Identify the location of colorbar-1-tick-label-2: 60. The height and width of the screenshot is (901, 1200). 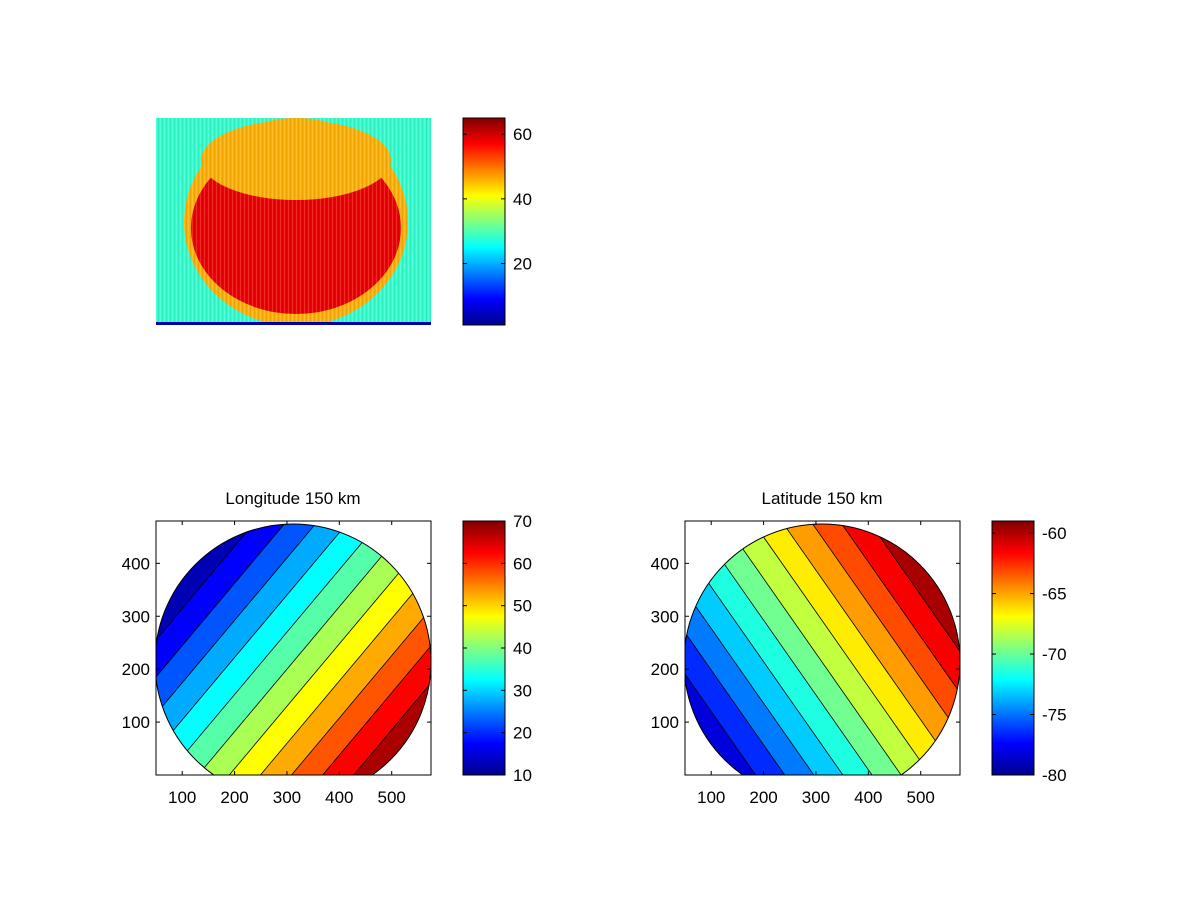
(522, 134).